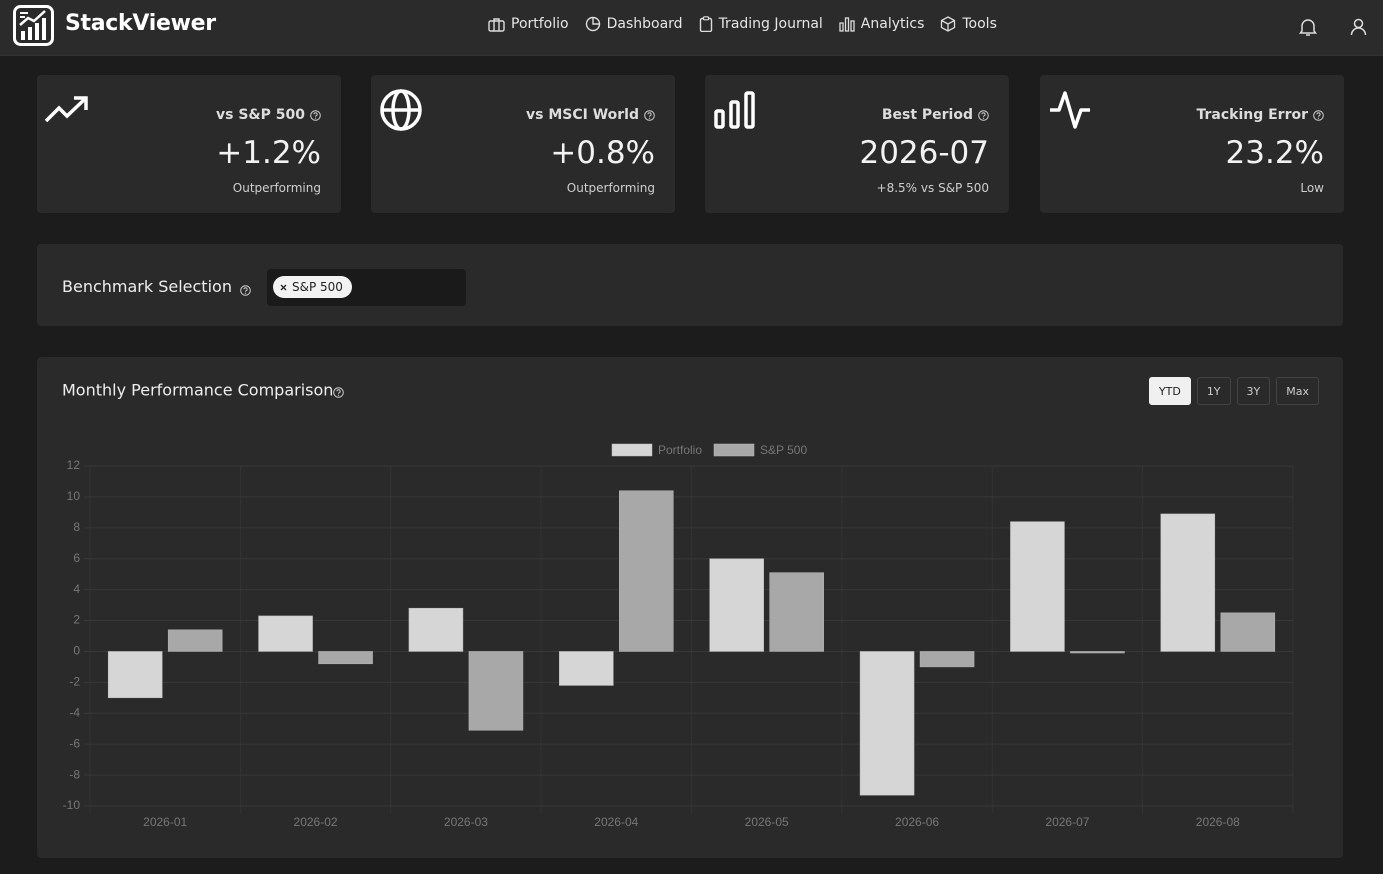  What do you see at coordinates (316, 822) in the screenshot?
I see `x-tick-label: 2026-02` at bounding box center [316, 822].